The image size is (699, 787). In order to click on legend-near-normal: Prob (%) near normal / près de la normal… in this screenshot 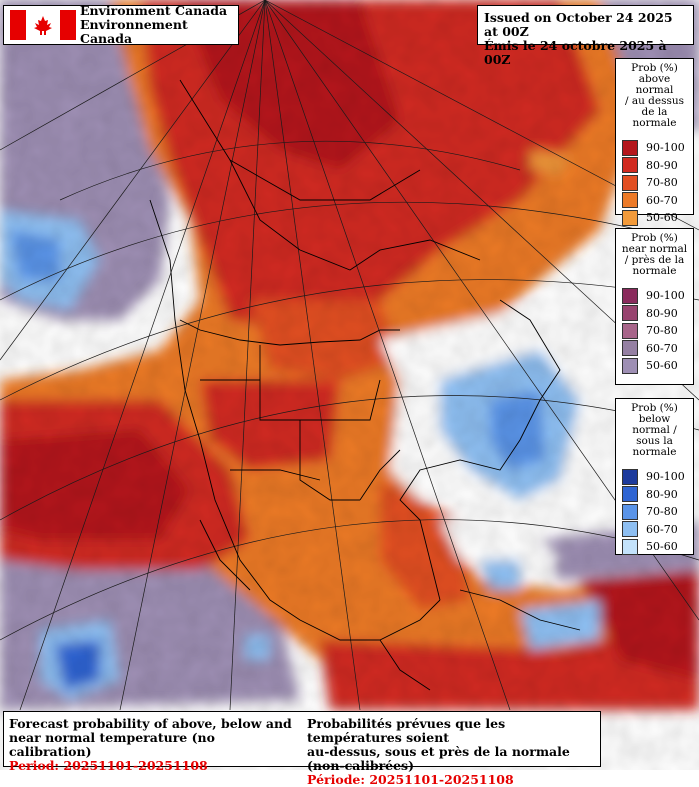, I will do `click(654, 306)`.